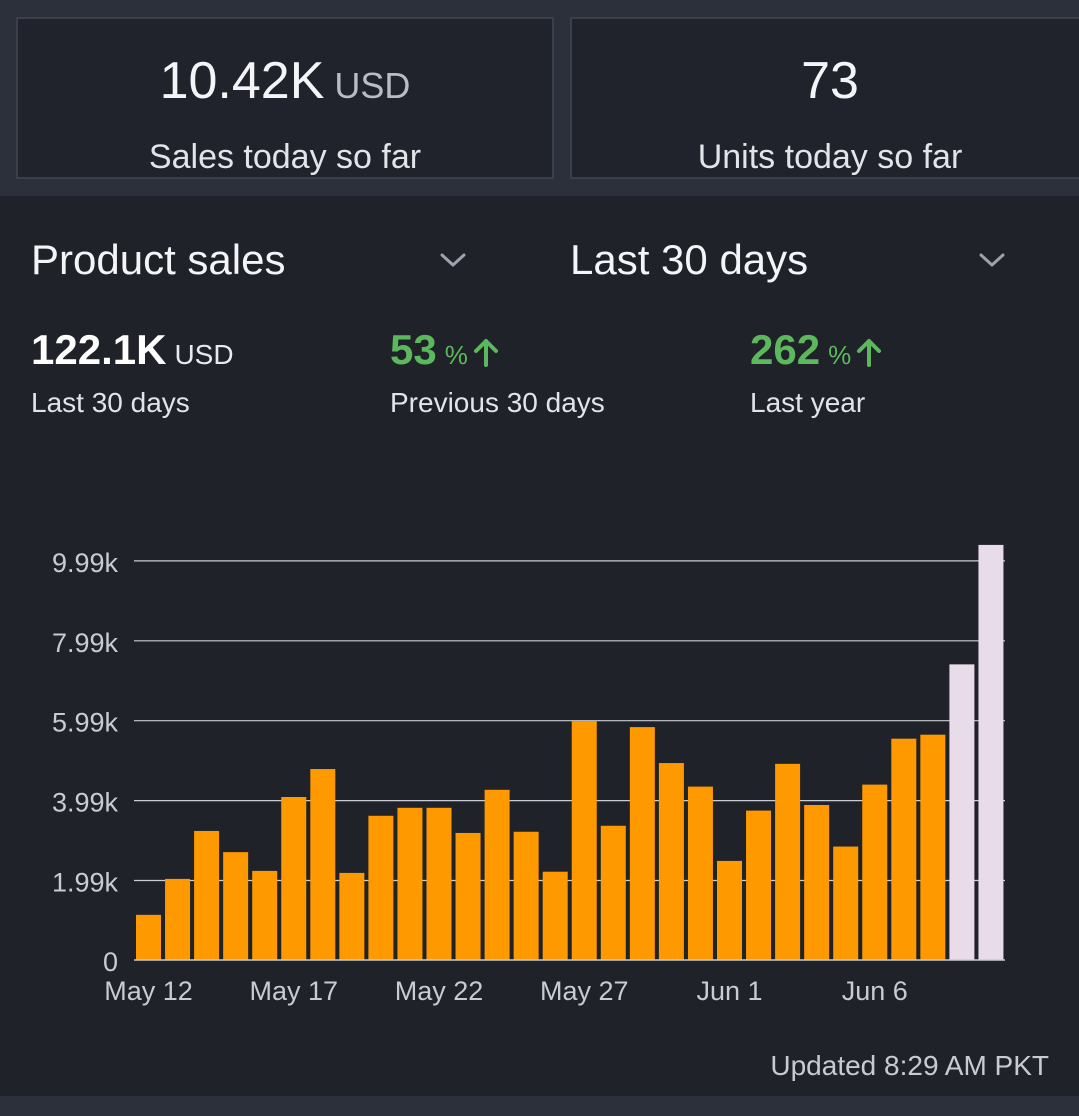 The width and height of the screenshot is (1079, 1116). What do you see at coordinates (785, 349) in the screenshot?
I see `stat-year-value: 262` at bounding box center [785, 349].